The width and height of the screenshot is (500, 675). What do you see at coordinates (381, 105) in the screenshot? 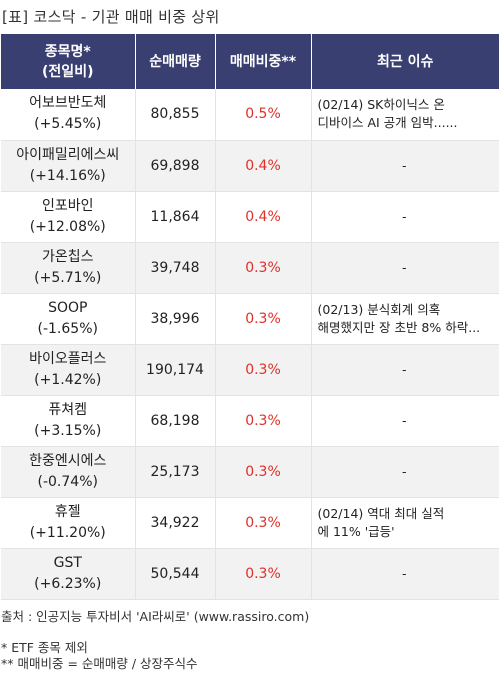
I see `issue-line-1: (02/14) SK하이닉스 온` at bounding box center [381, 105].